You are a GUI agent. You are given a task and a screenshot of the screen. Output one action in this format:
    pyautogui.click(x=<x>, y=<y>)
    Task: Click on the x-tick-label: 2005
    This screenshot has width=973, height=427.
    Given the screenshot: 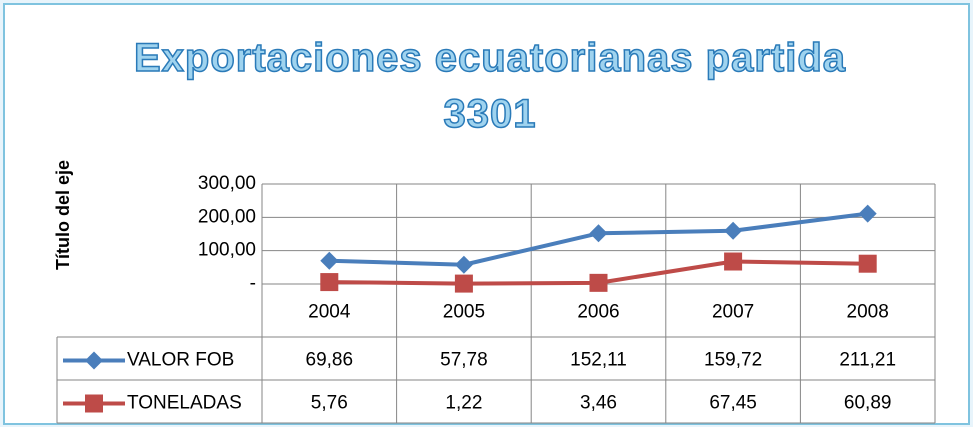 What is the action you would take?
    pyautogui.click(x=464, y=312)
    